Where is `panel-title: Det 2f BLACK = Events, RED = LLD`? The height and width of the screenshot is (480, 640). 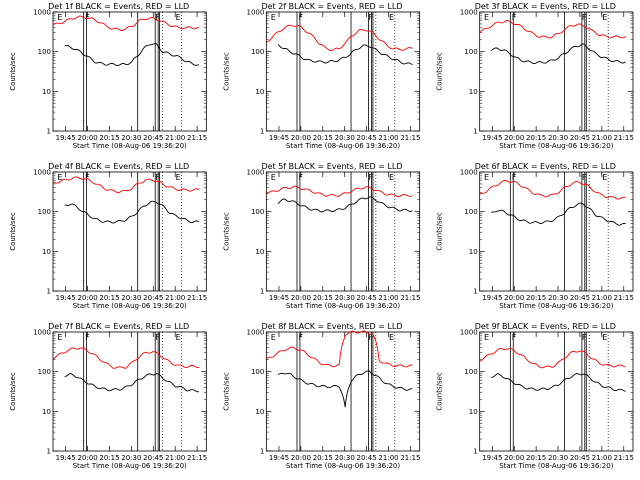
panel-title: Det 2f BLACK = Events, RED = LLD is located at coordinates (331, 6).